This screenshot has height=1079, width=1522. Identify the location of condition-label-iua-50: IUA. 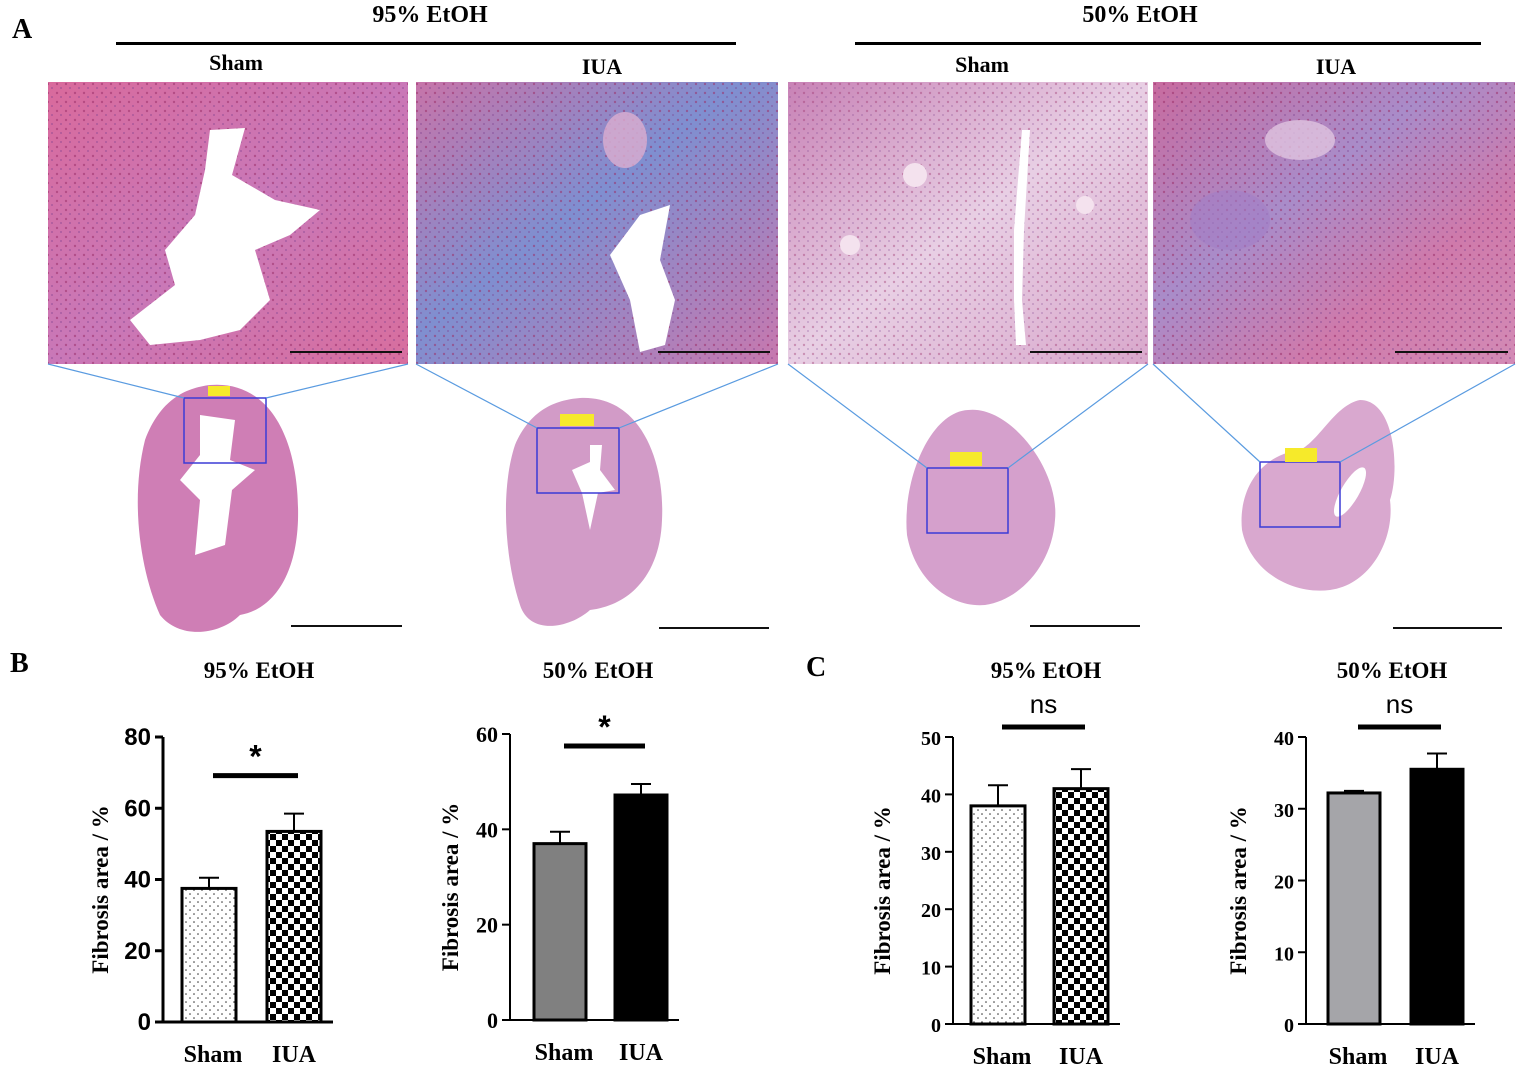
(1336, 66).